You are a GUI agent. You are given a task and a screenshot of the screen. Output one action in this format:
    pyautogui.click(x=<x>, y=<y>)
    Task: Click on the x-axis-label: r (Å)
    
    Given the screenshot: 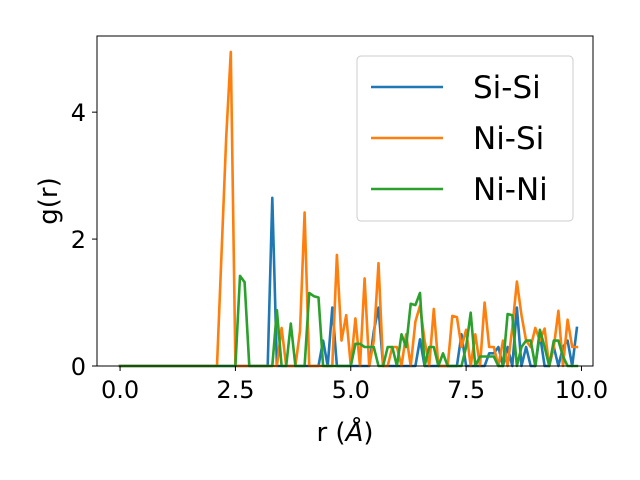 What is the action you would take?
    pyautogui.click(x=344, y=432)
    